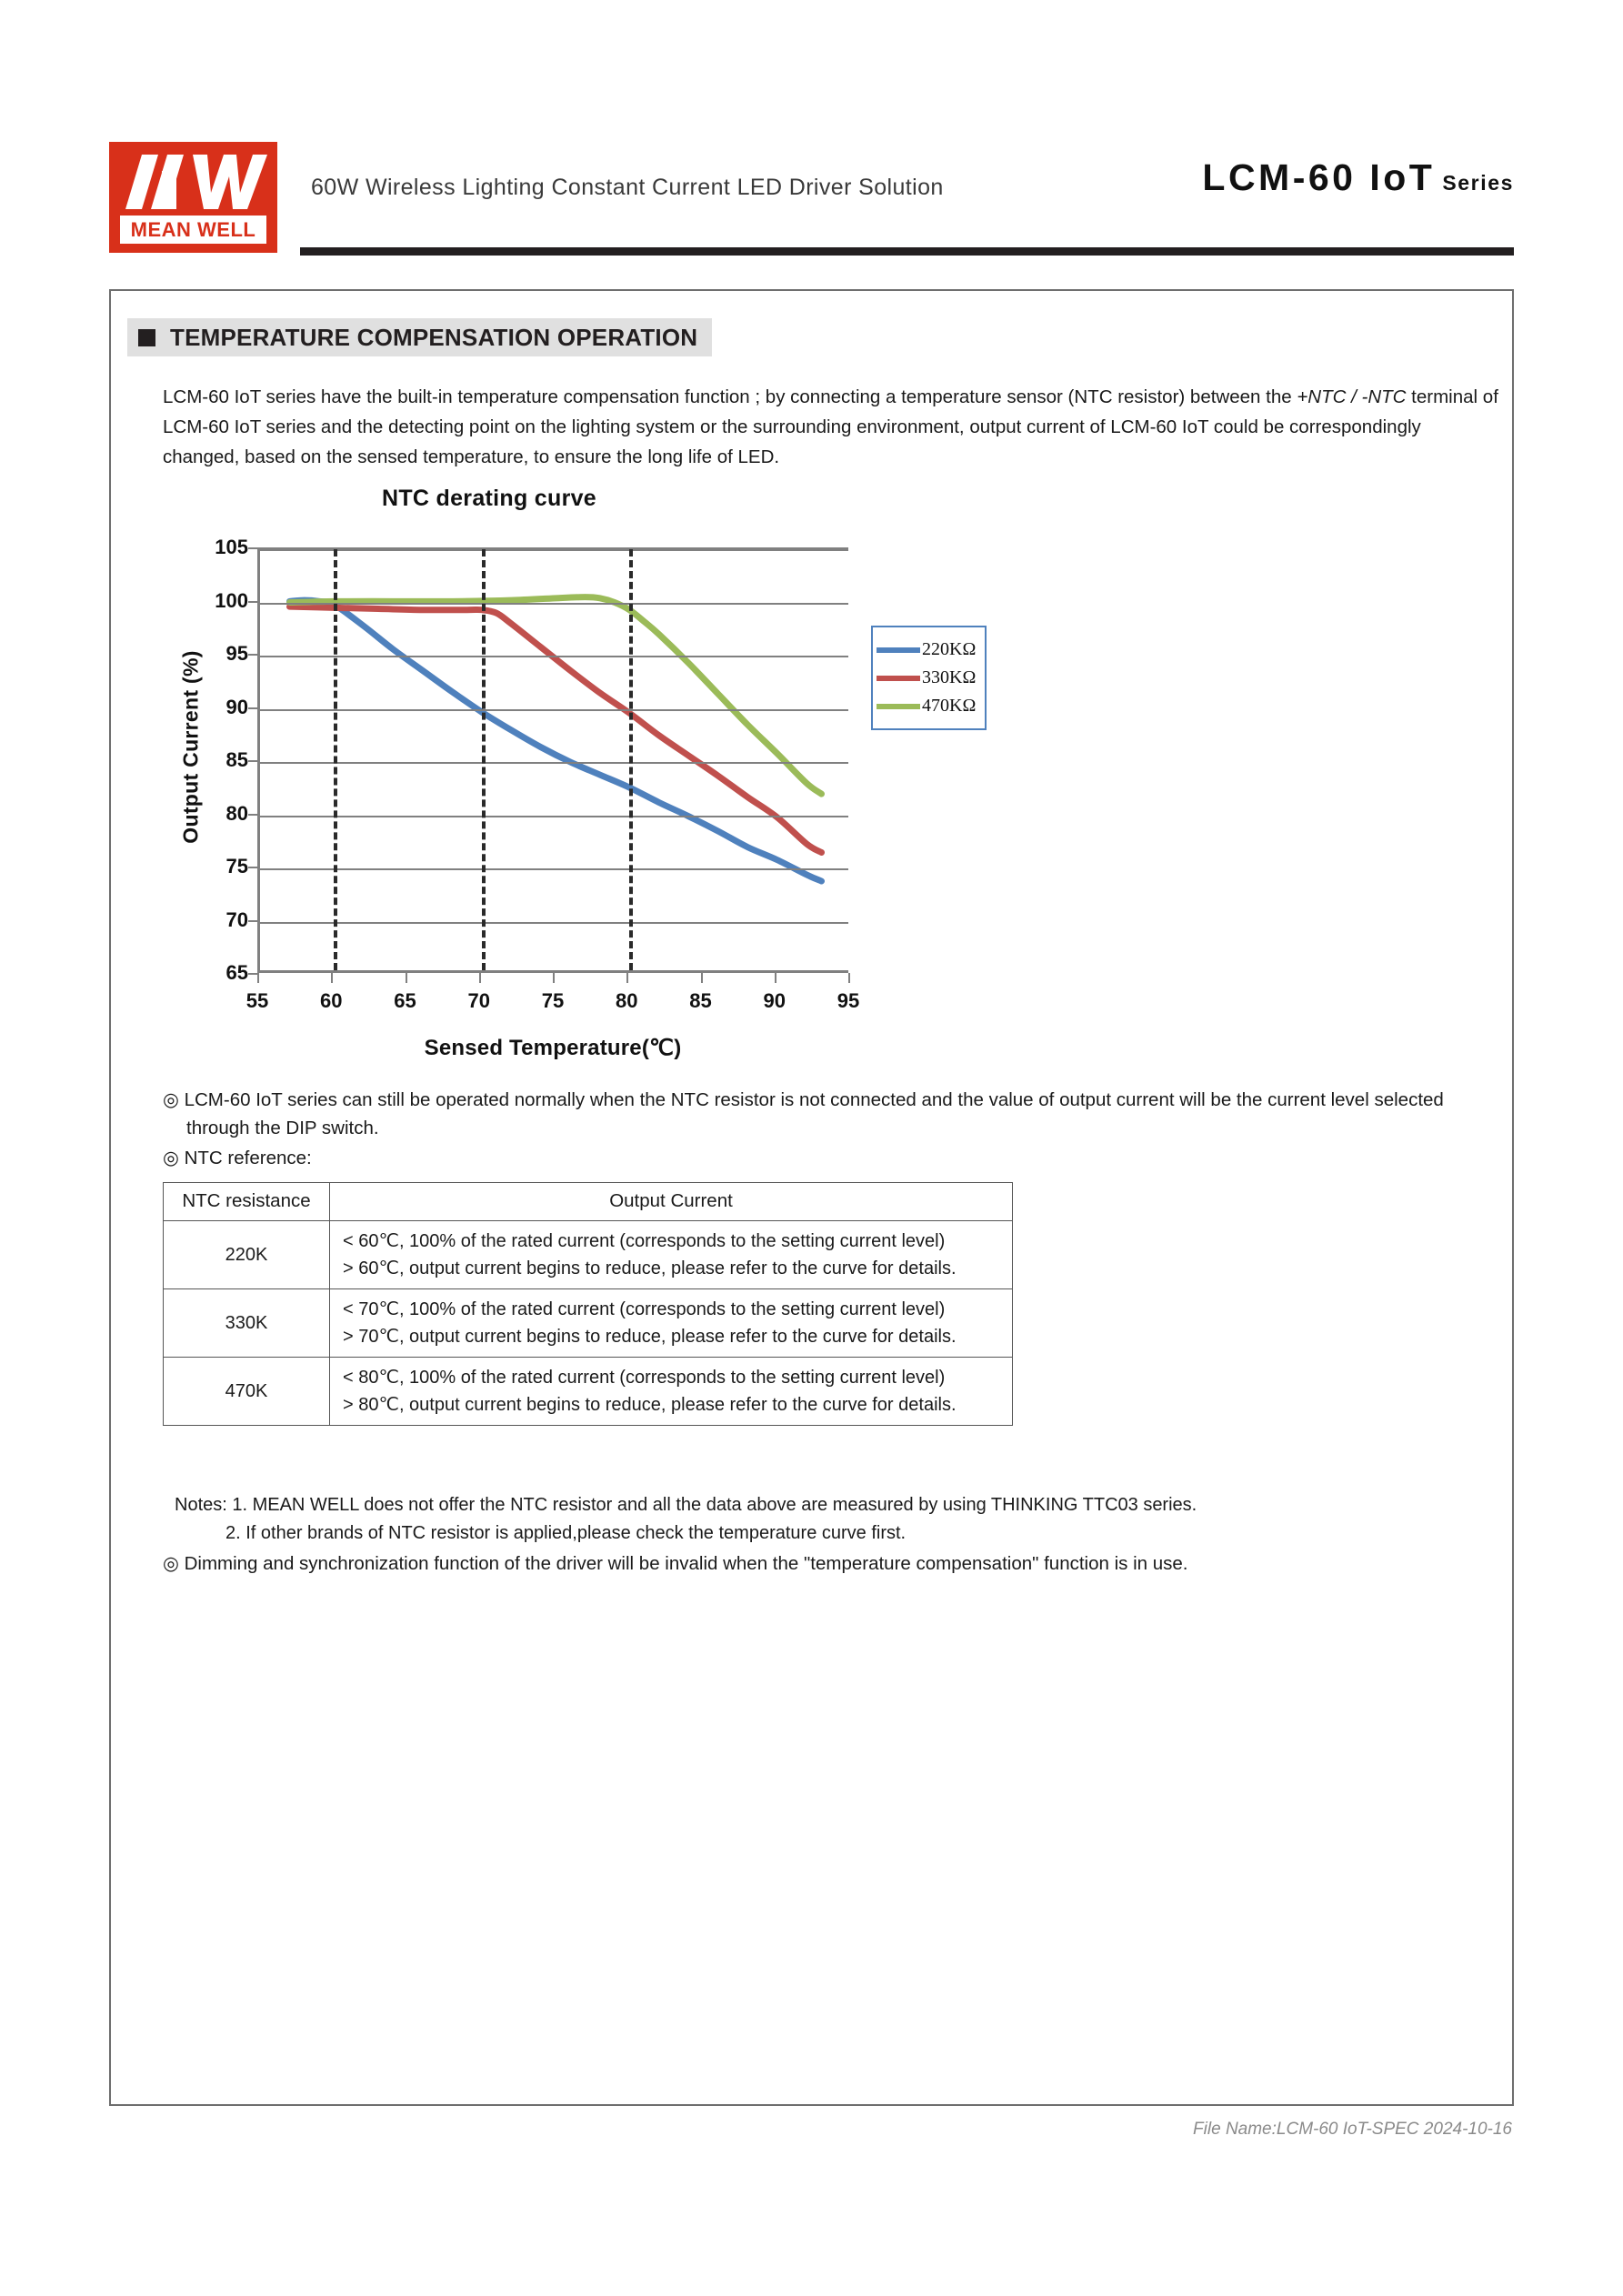 This screenshot has height=2296, width=1623. What do you see at coordinates (671, 1201) in the screenshot?
I see `table-header-output-current: Output Current` at bounding box center [671, 1201].